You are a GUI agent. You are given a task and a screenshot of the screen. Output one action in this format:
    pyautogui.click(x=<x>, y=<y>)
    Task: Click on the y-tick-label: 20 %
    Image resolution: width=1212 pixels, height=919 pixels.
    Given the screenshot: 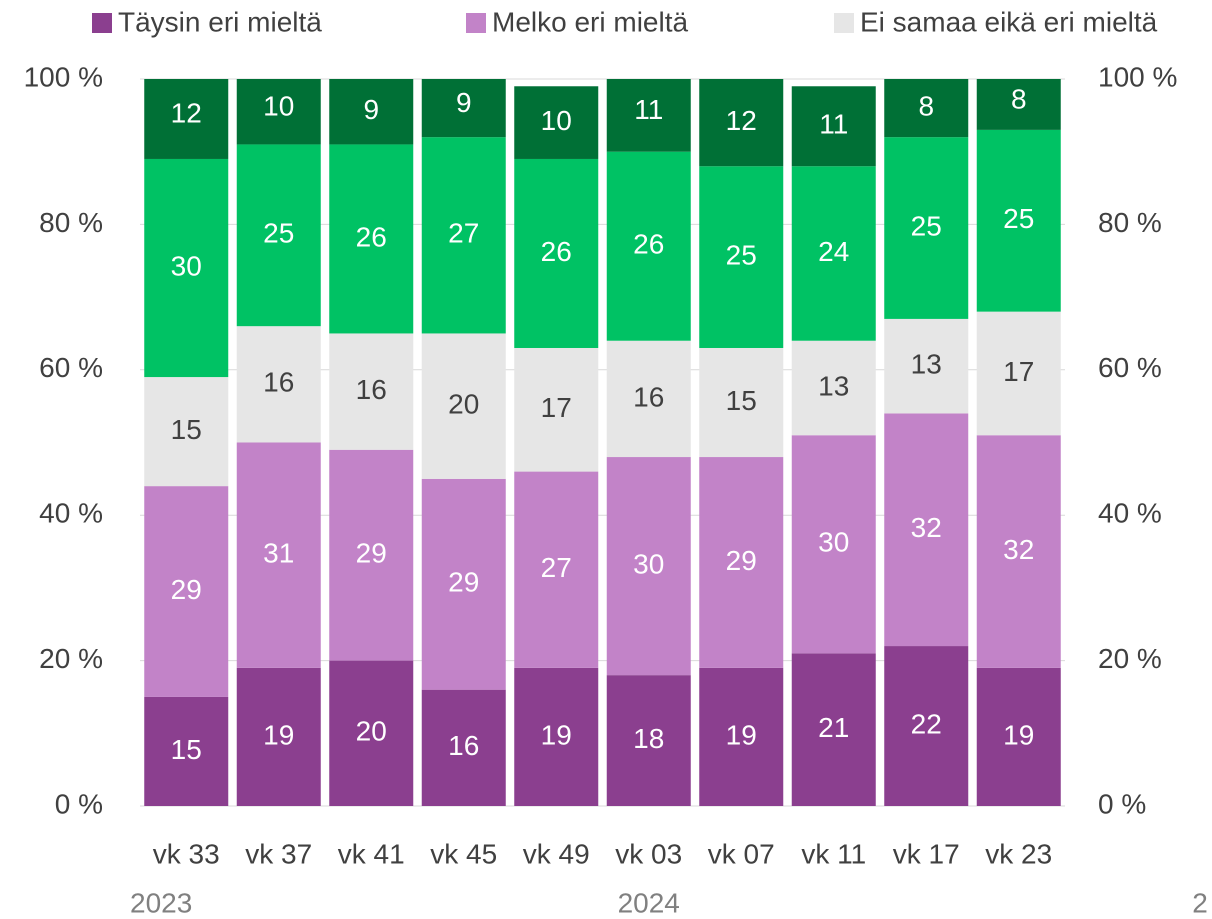 What is the action you would take?
    pyautogui.click(x=71, y=658)
    